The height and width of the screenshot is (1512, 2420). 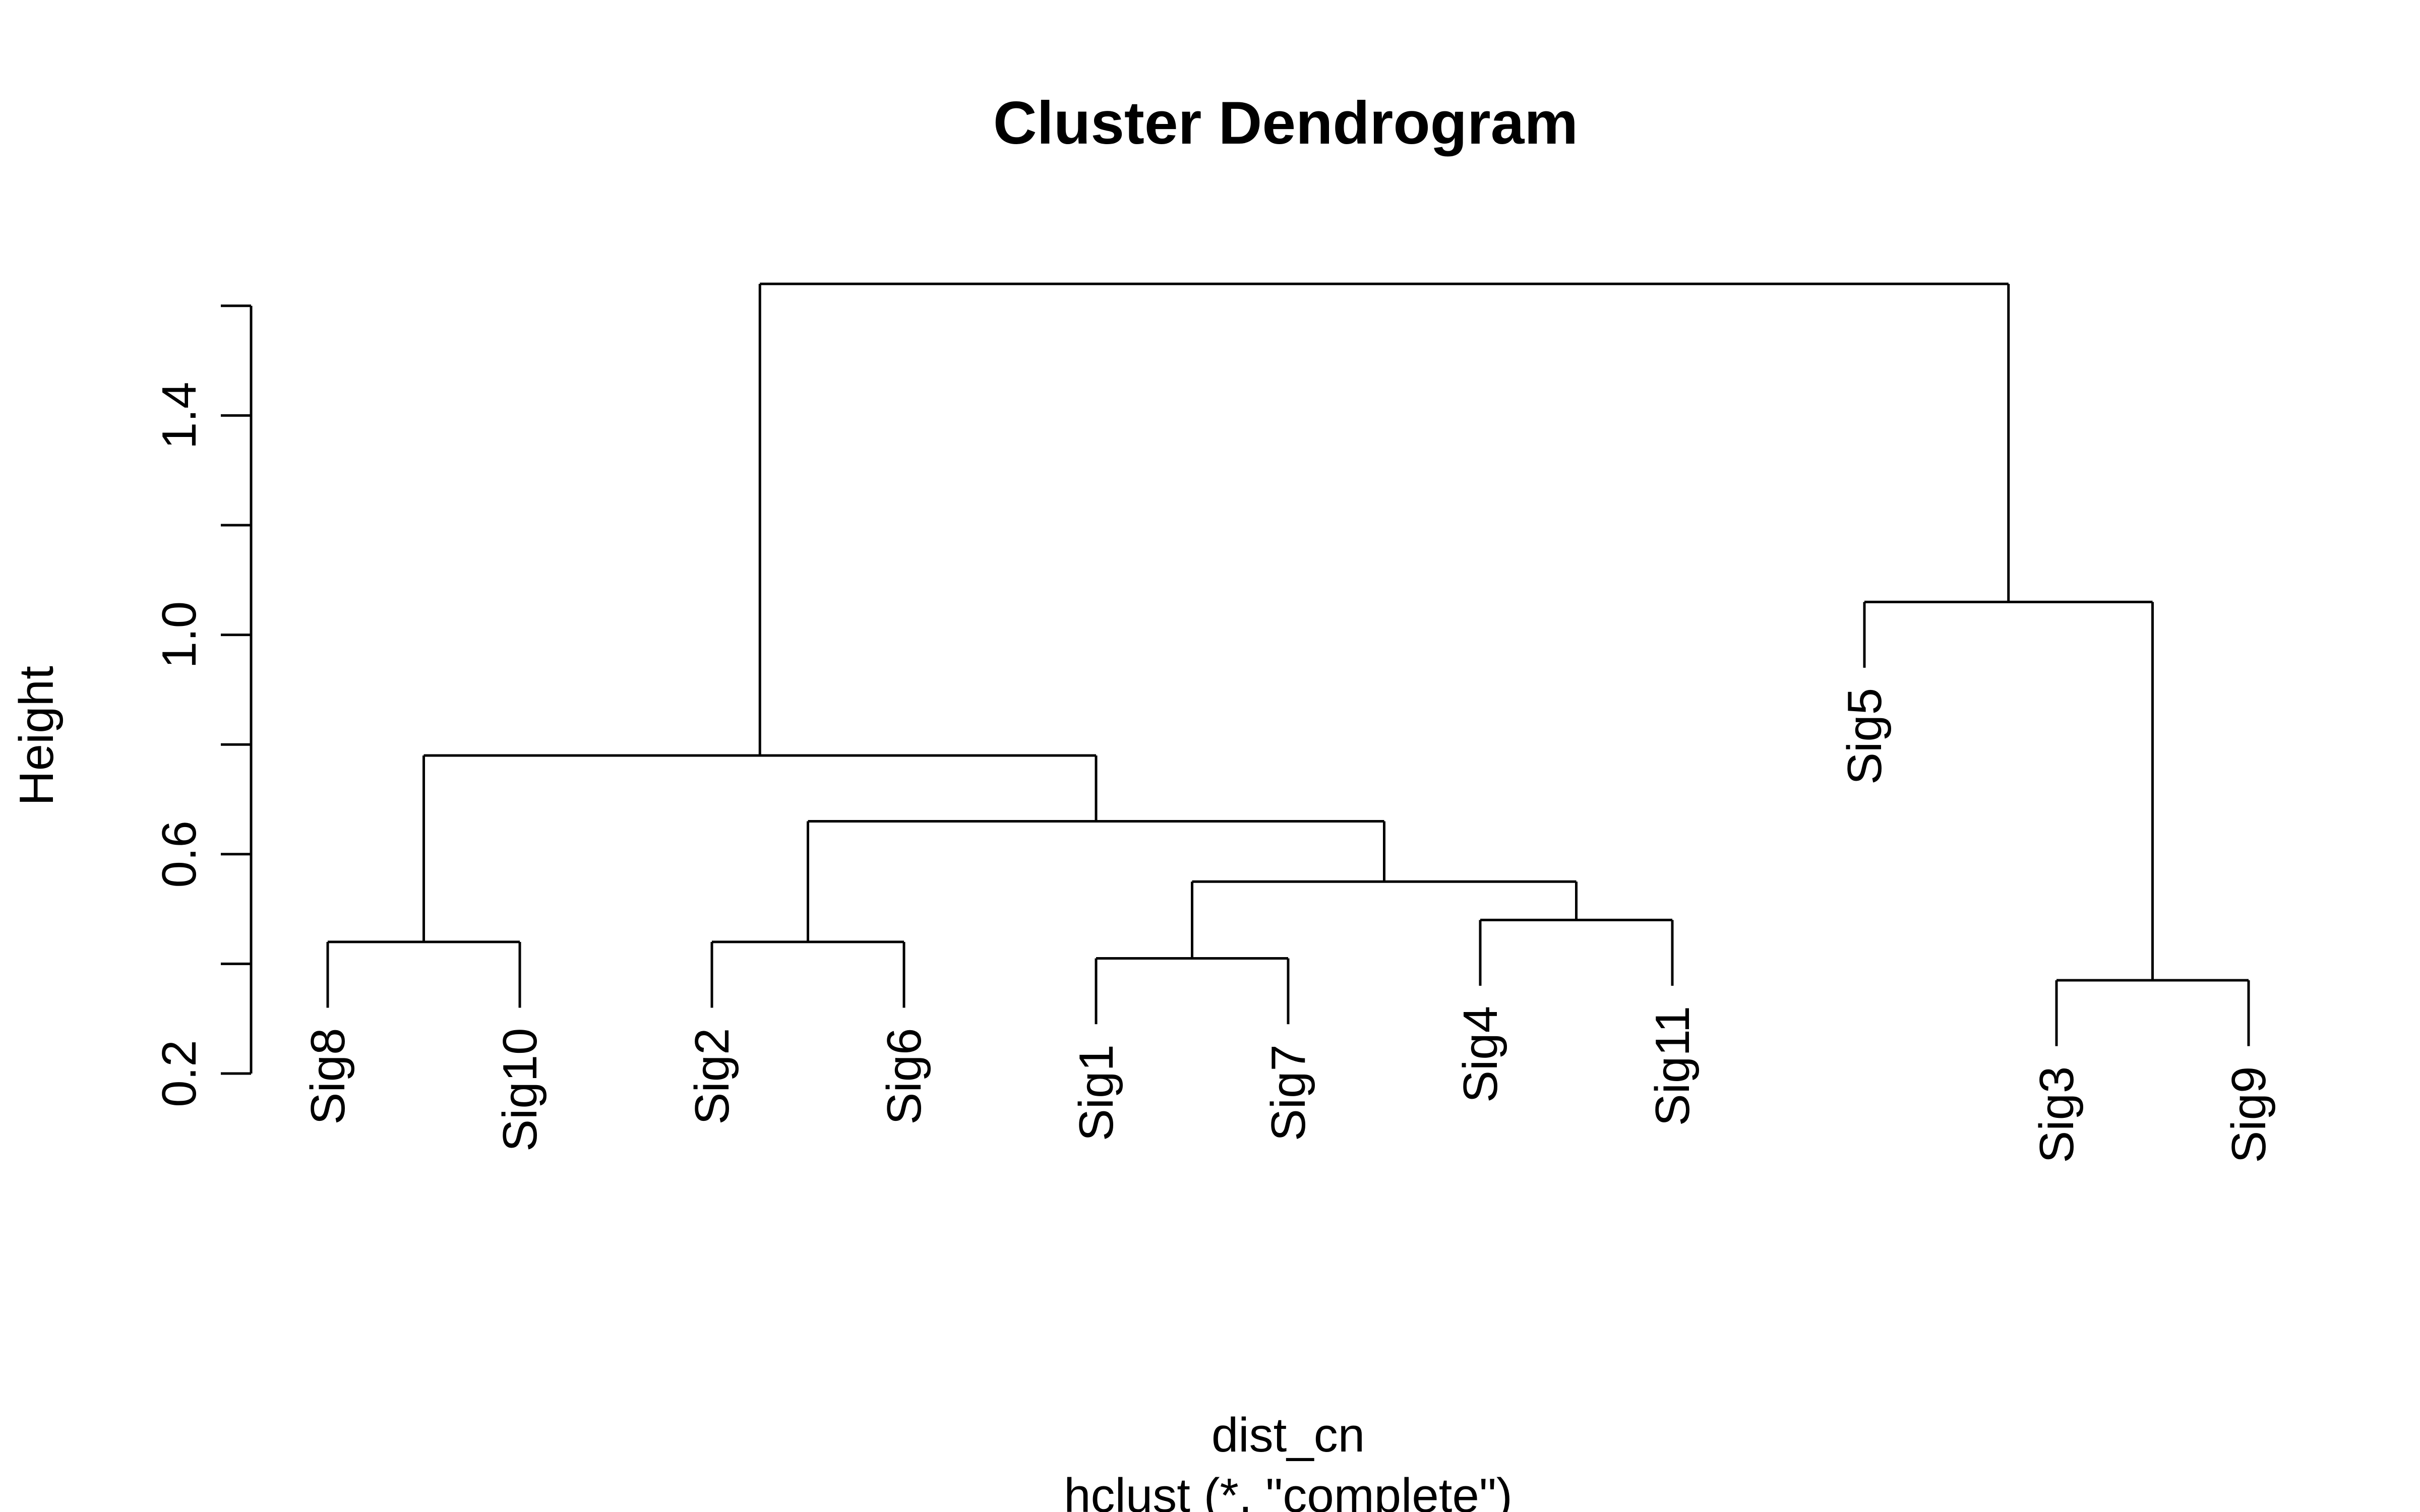 What do you see at coordinates (1673, 1066) in the screenshot?
I see `leaf-label: Sig11` at bounding box center [1673, 1066].